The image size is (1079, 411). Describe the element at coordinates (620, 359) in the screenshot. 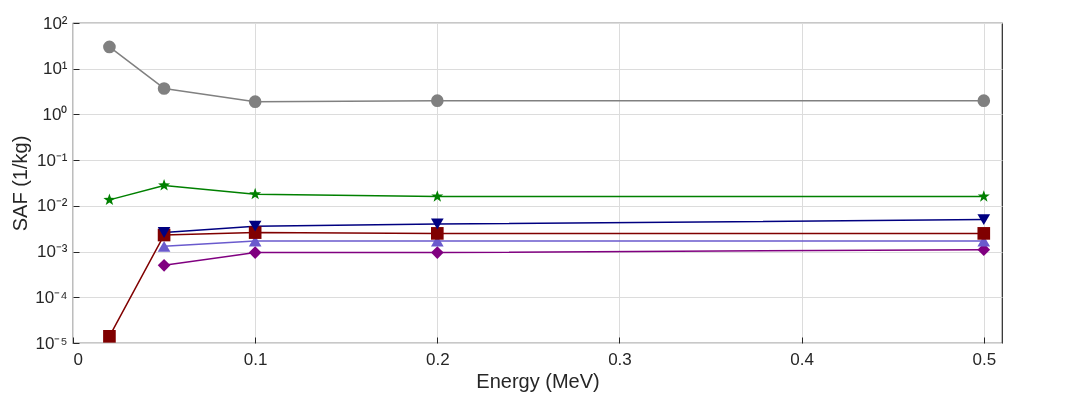

I see `x-tick-label: 0.3` at that location.